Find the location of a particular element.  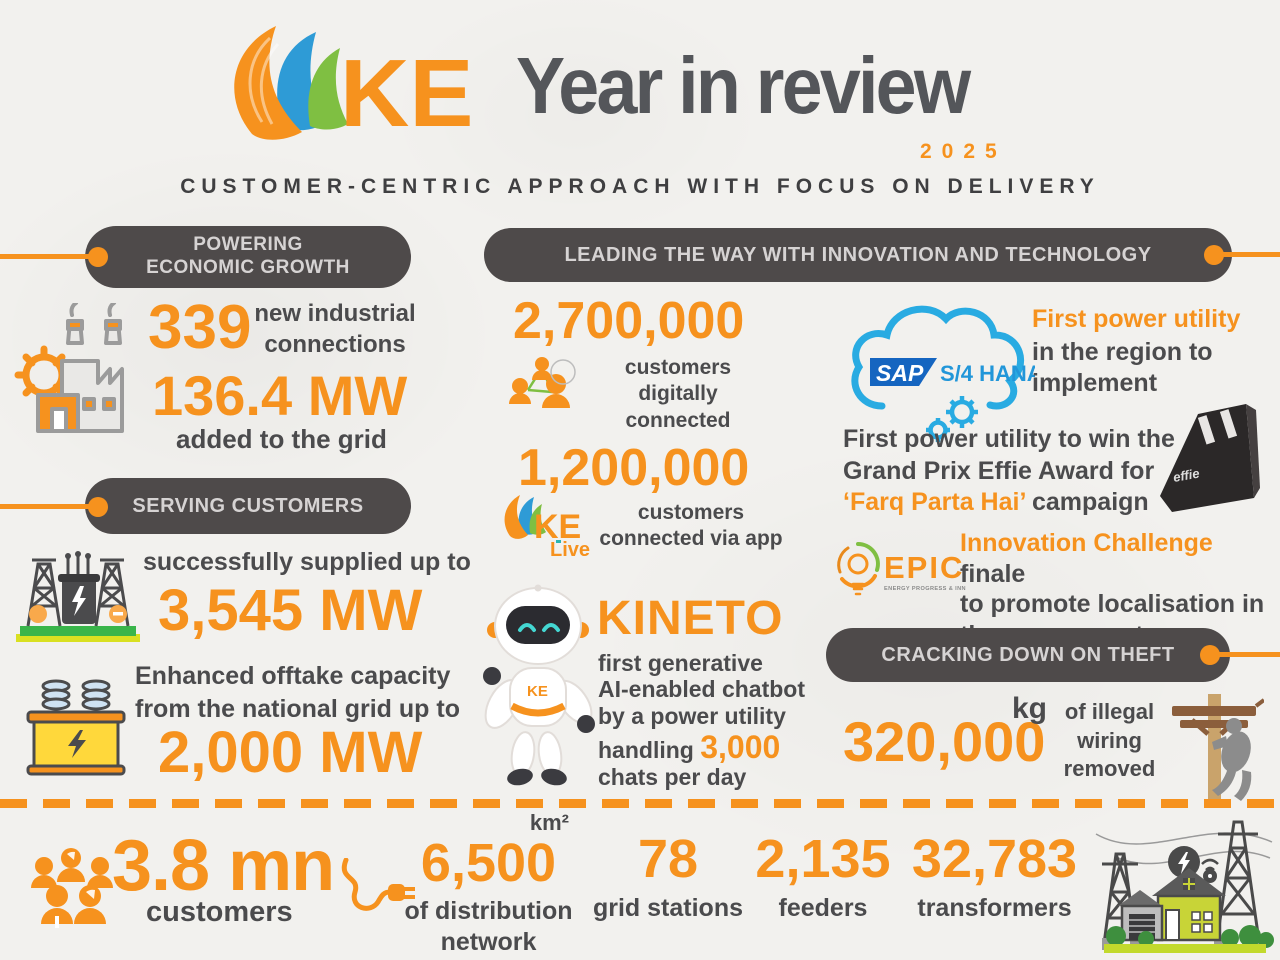

ke-live-sub: Live is located at coordinates (570, 550).